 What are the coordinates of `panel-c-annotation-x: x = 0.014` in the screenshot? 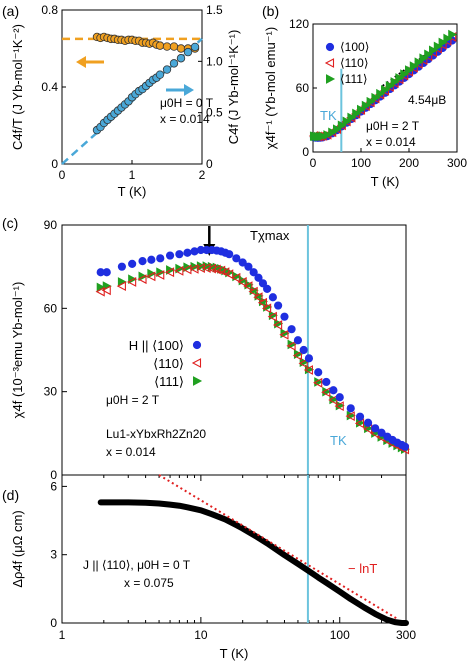 It's located at (131, 452).